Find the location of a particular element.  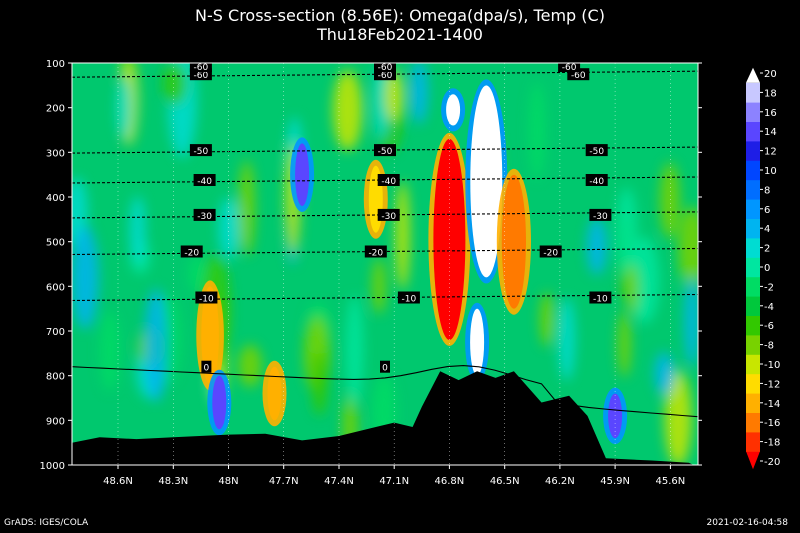

x-tick-label: 46.8N is located at coordinates (450, 481).